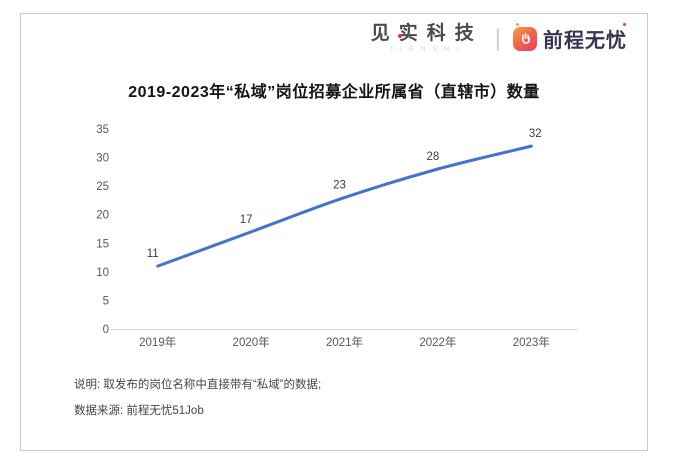 This screenshot has width=676, height=469. I want to click on y-axis-tick-label: 20, so click(102, 216).